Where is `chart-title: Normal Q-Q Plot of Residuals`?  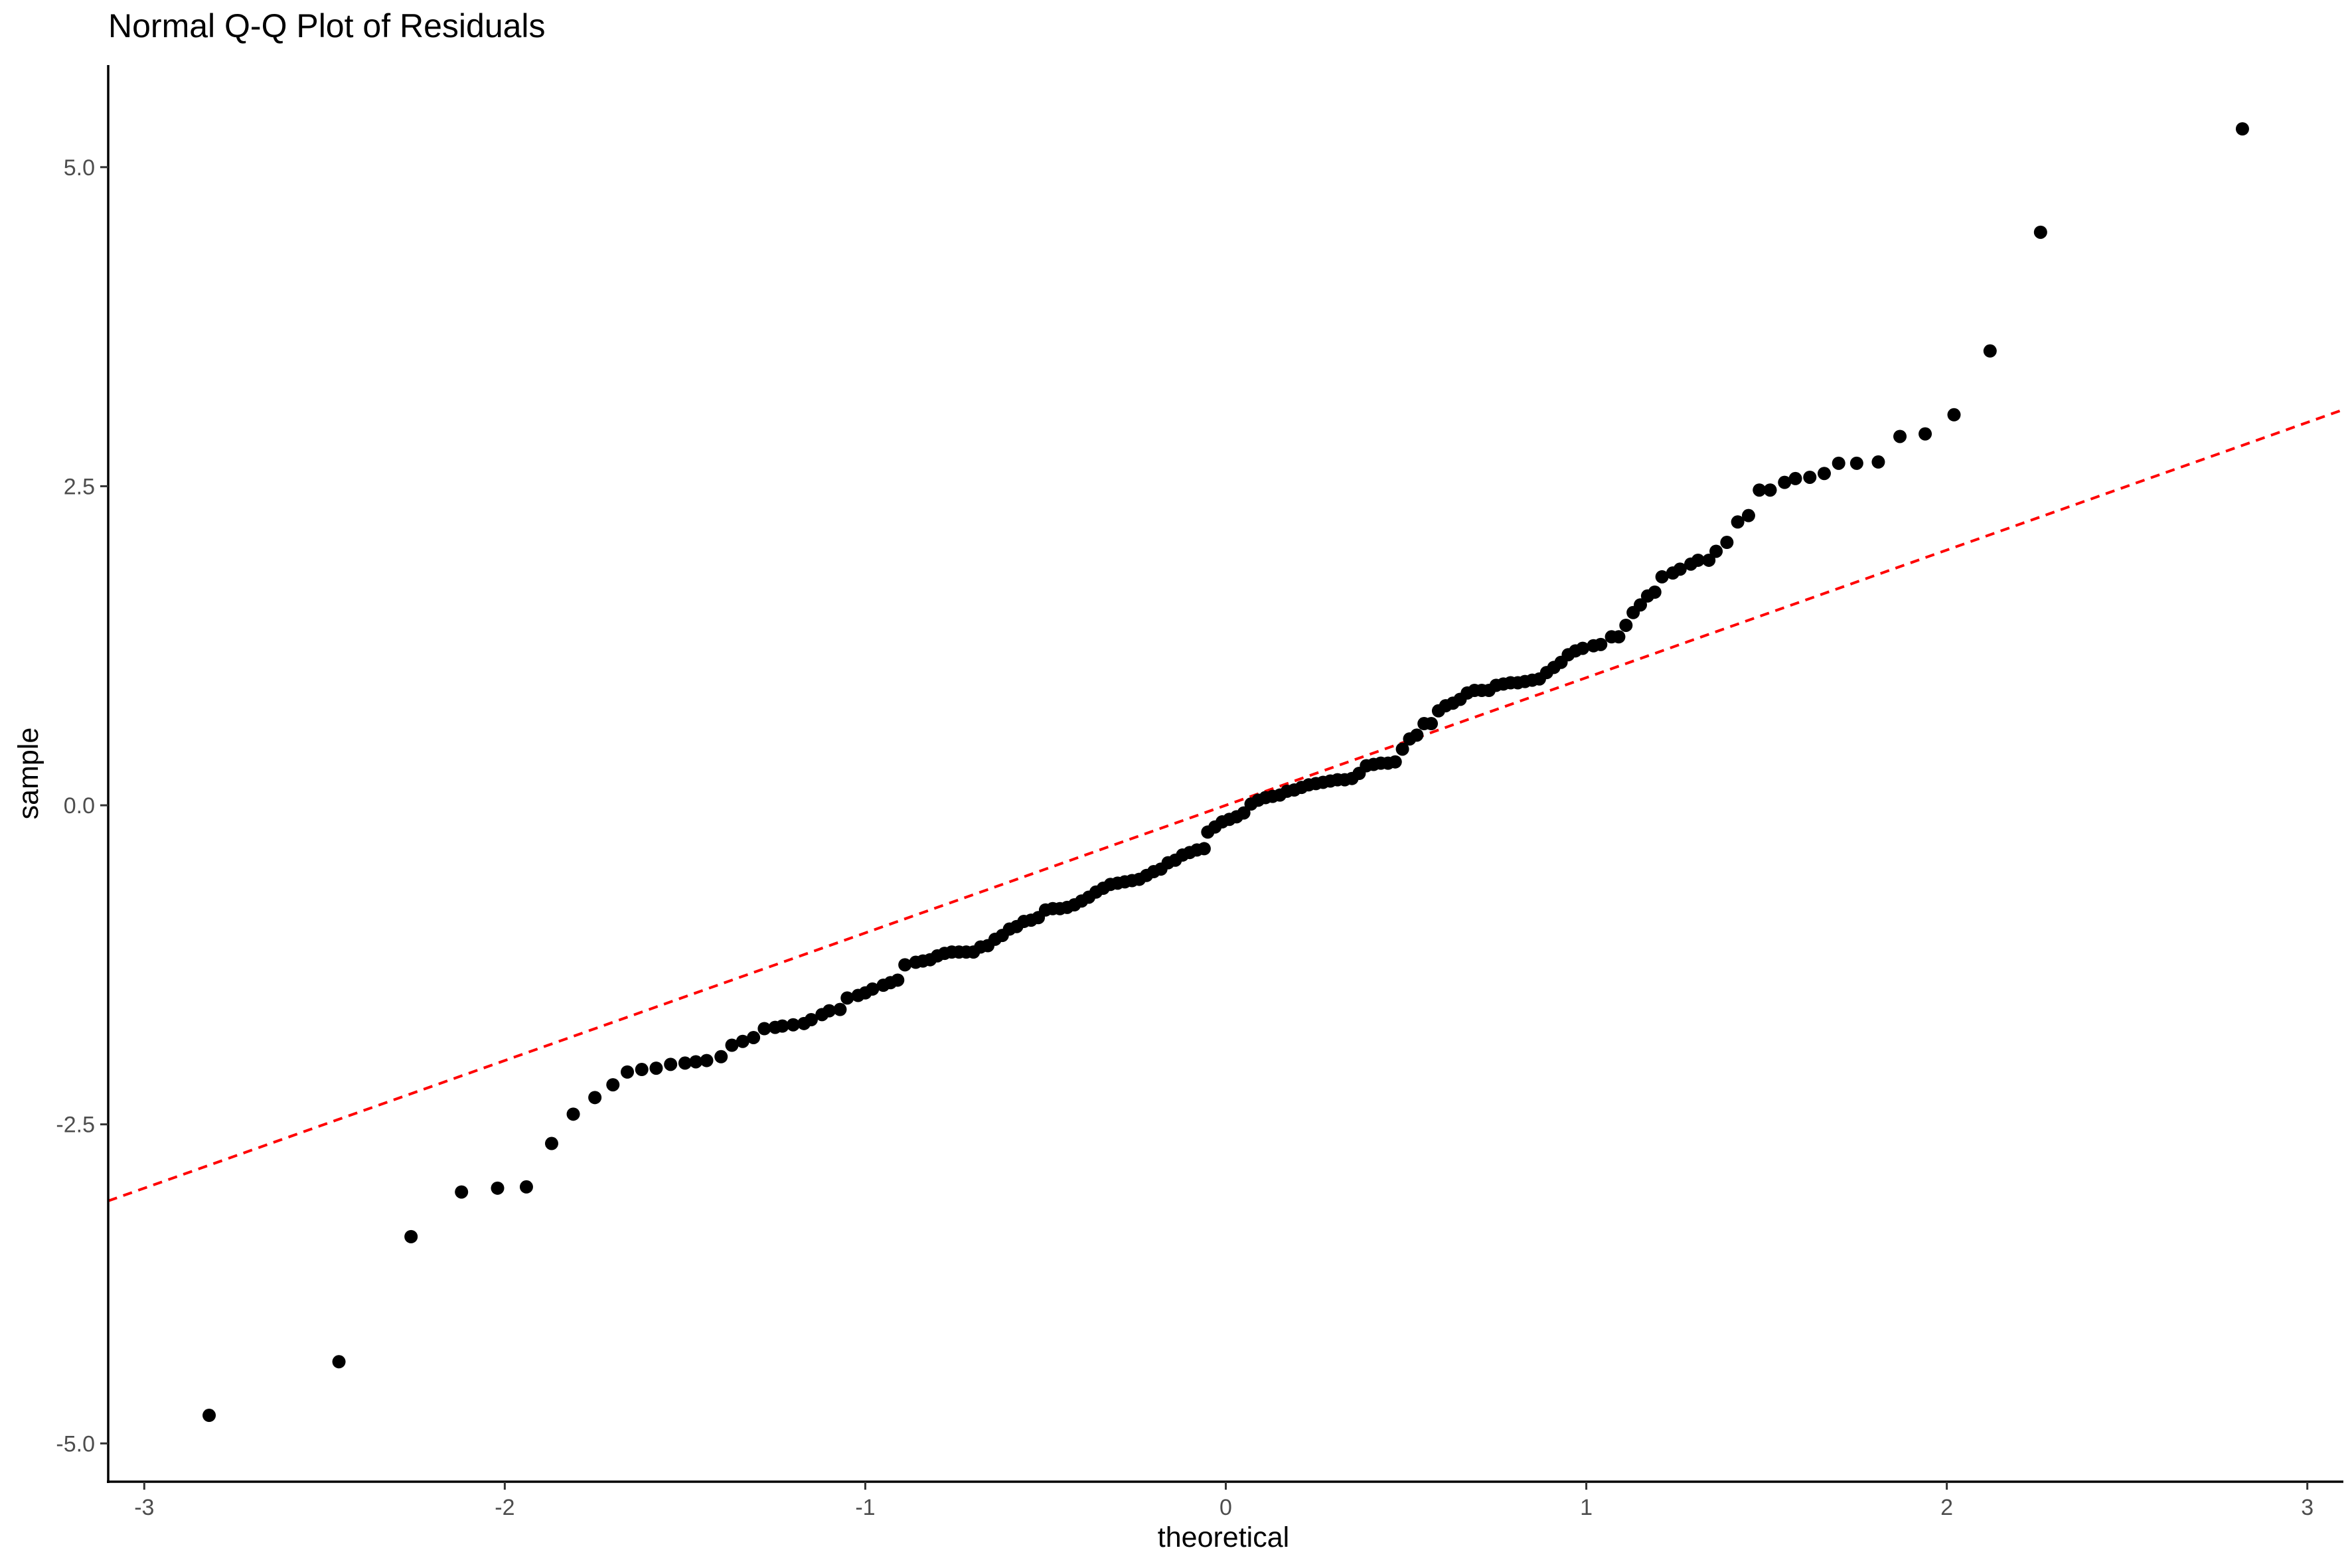 chart-title: Normal Q-Q Plot of Residuals is located at coordinates (327, 26).